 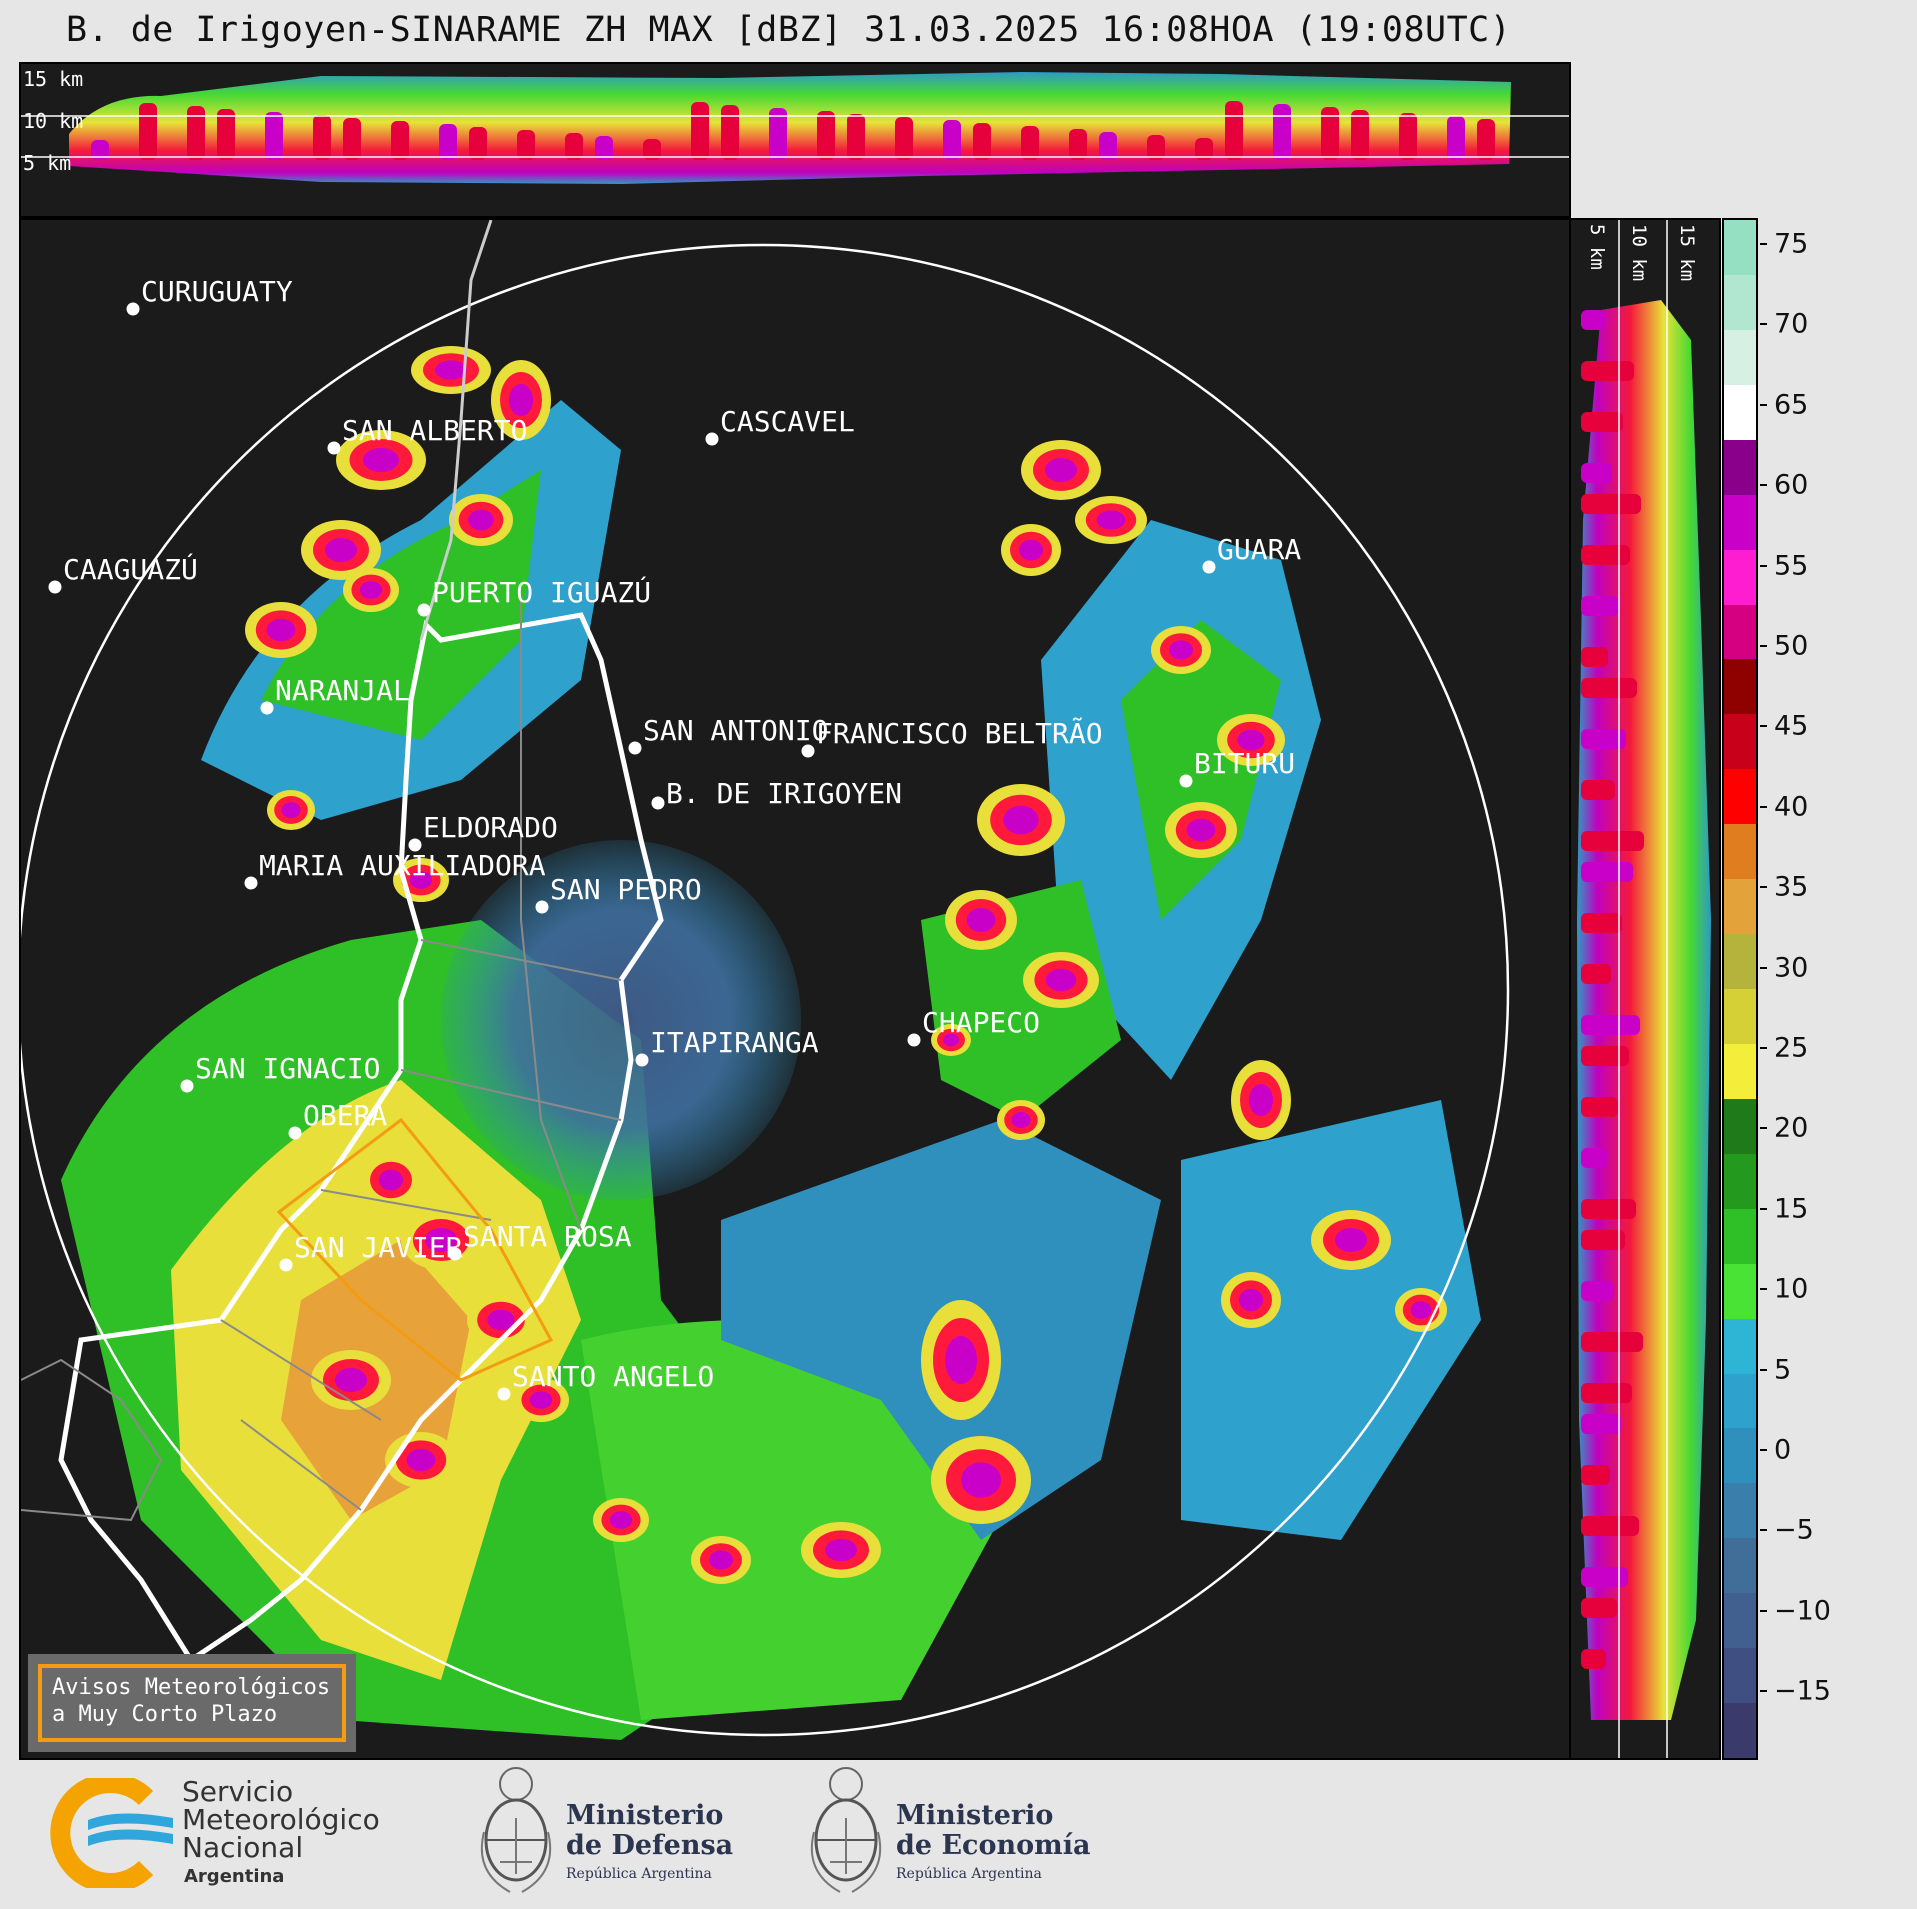 I want to click on smn-line-1: Servicio, so click(x=238, y=1791).